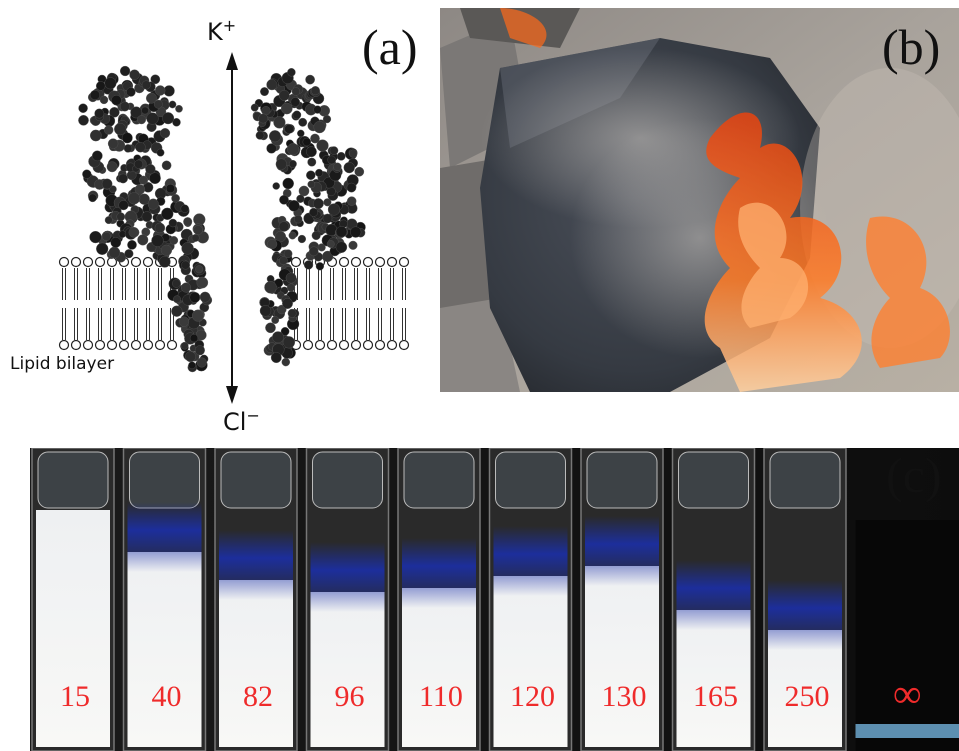  I want to click on cuvette-value-label: 165, so click(715, 696).